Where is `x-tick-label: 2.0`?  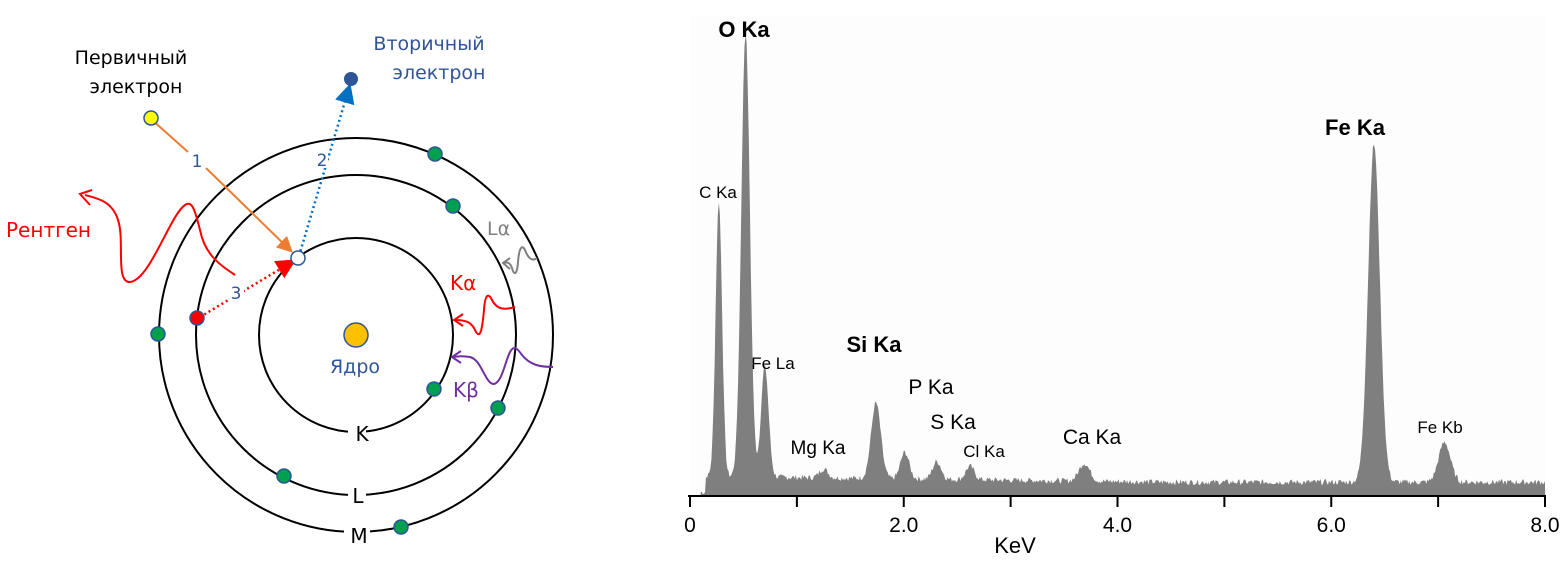
x-tick-label: 2.0 is located at coordinates (903, 525).